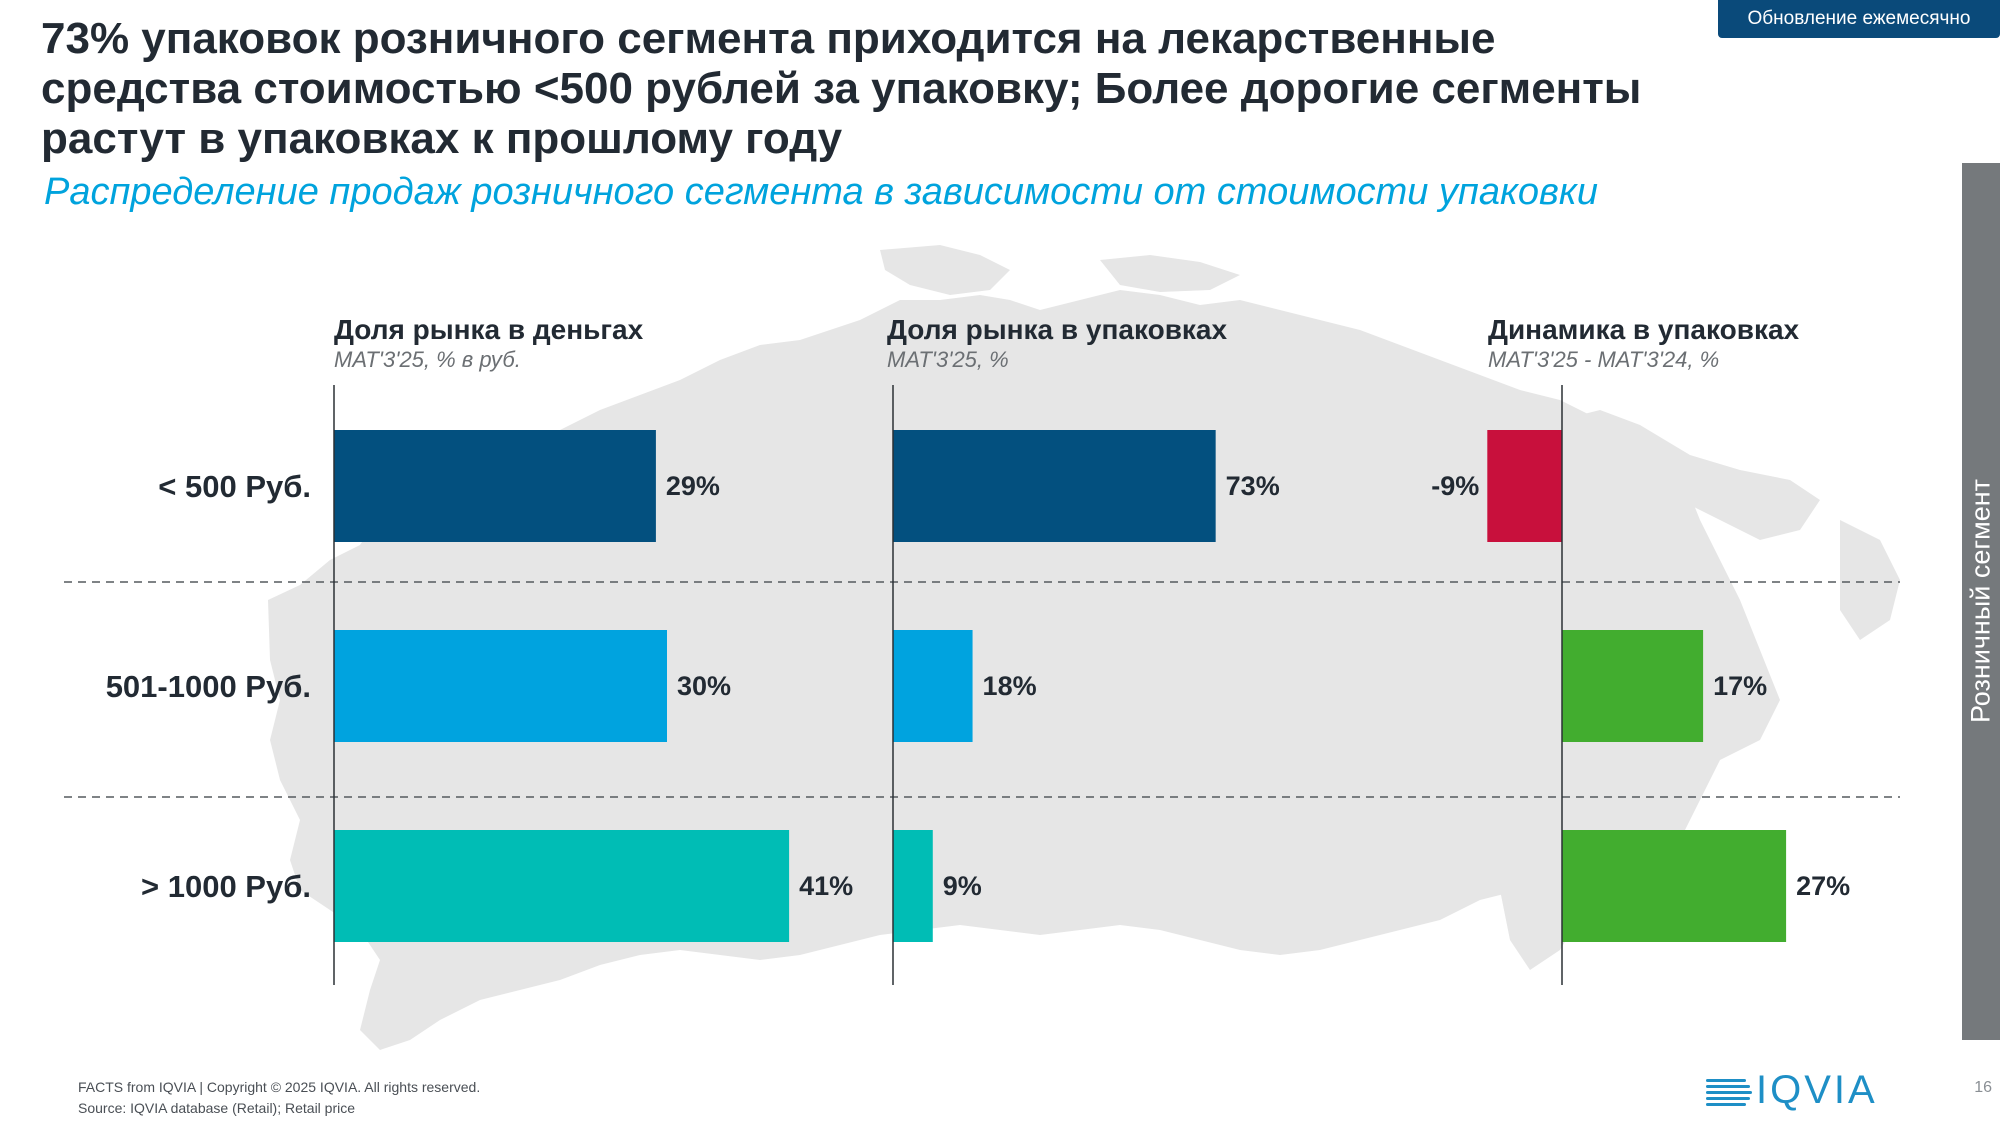 The image size is (2000, 1125). Describe the element at coordinates (1455, 486) in the screenshot. I see `data-label: -9%` at that location.